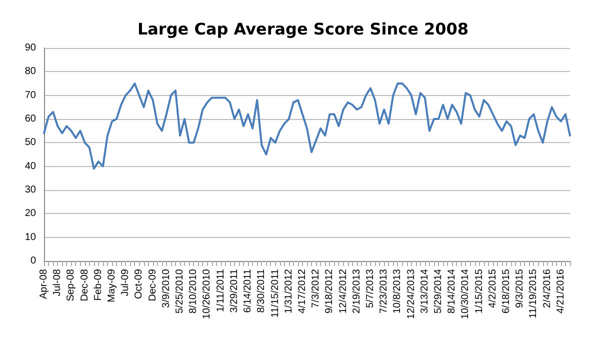 The image size is (606, 350). I want to click on x-tick-label: Feb-09, so click(98, 284).